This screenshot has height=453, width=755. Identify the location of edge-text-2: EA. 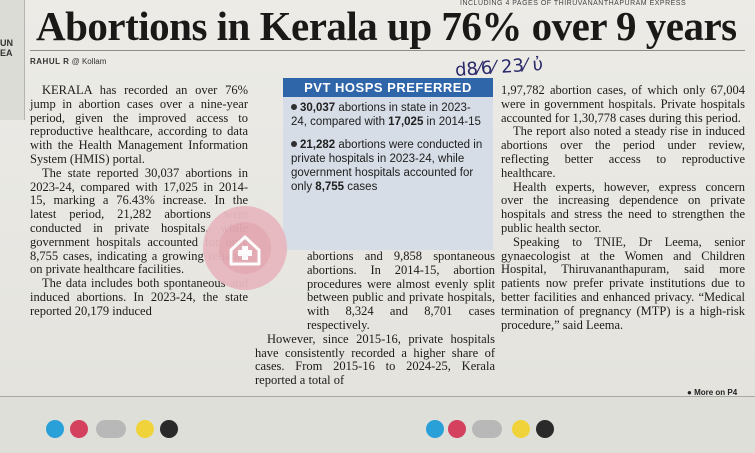
(6, 53).